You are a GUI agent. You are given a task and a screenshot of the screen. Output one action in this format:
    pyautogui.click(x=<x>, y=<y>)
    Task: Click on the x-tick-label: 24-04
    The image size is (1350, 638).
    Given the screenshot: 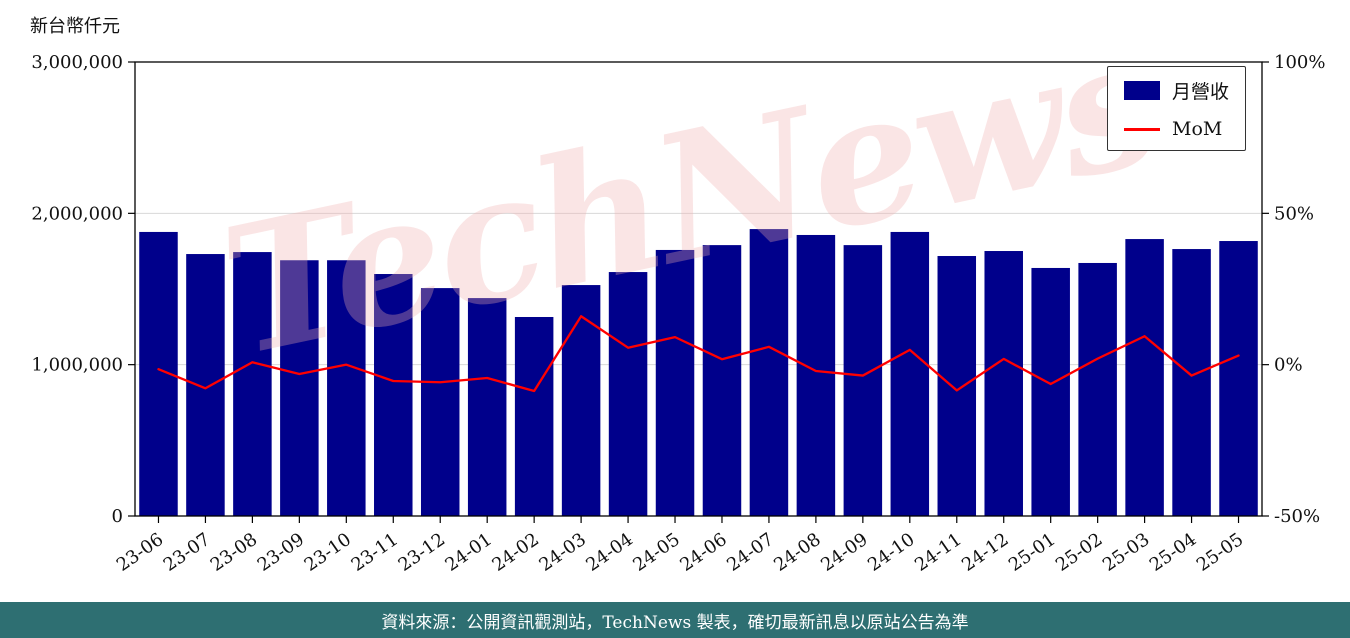 What is the action you would take?
    pyautogui.click(x=609, y=552)
    